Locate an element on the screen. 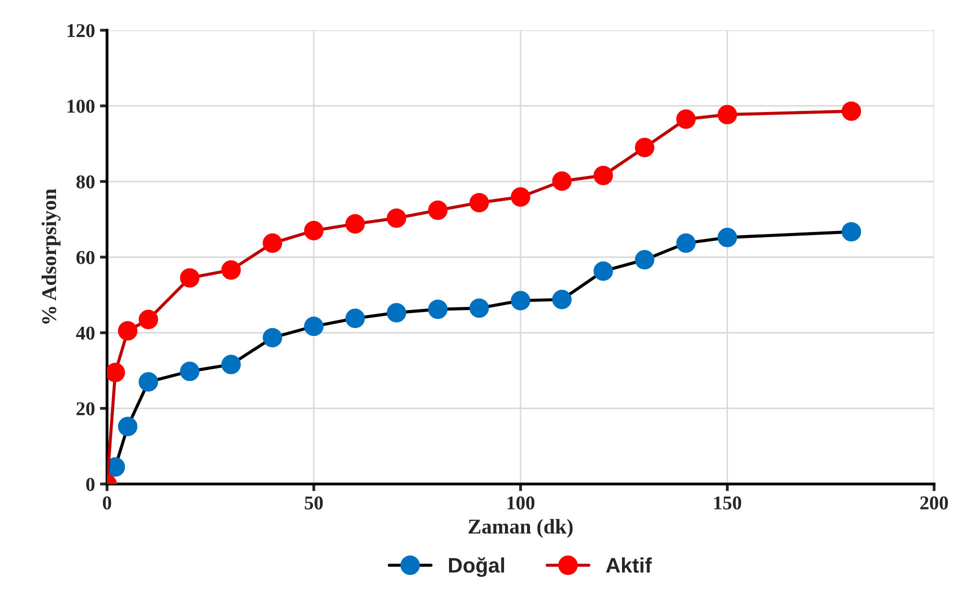 The image size is (973, 605). y-tick-label: 120 is located at coordinates (81, 31).